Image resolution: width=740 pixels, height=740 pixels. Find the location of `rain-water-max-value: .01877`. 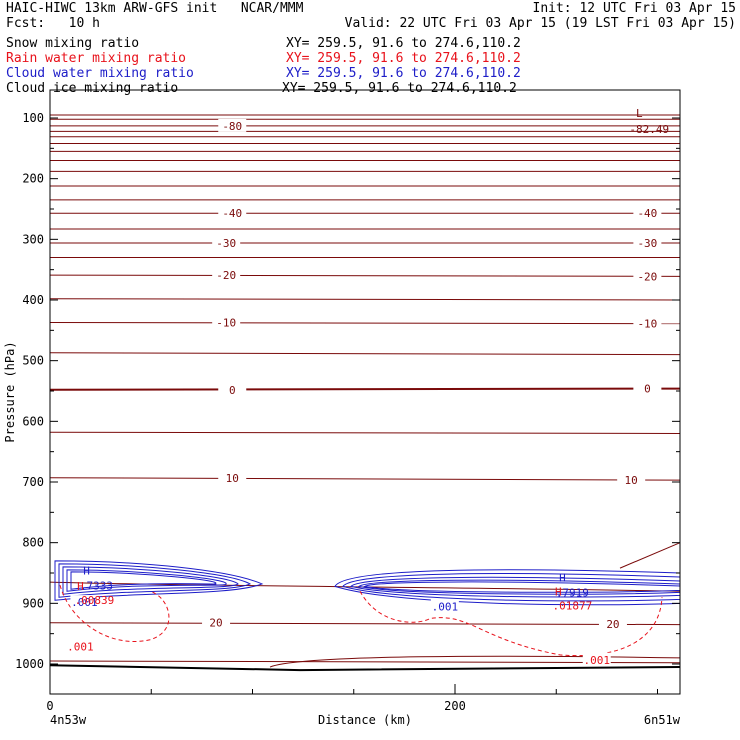

rain-water-max-value: .01877 is located at coordinates (572, 605).